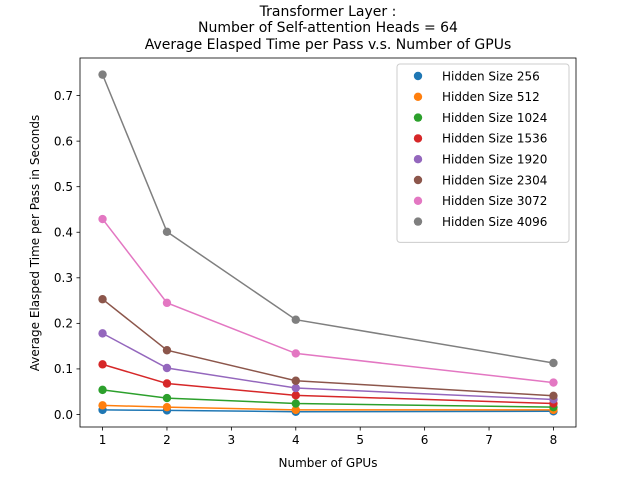 The height and width of the screenshot is (480, 640). What do you see at coordinates (167, 440) in the screenshot?
I see `x-tick-label-1: 2` at bounding box center [167, 440].